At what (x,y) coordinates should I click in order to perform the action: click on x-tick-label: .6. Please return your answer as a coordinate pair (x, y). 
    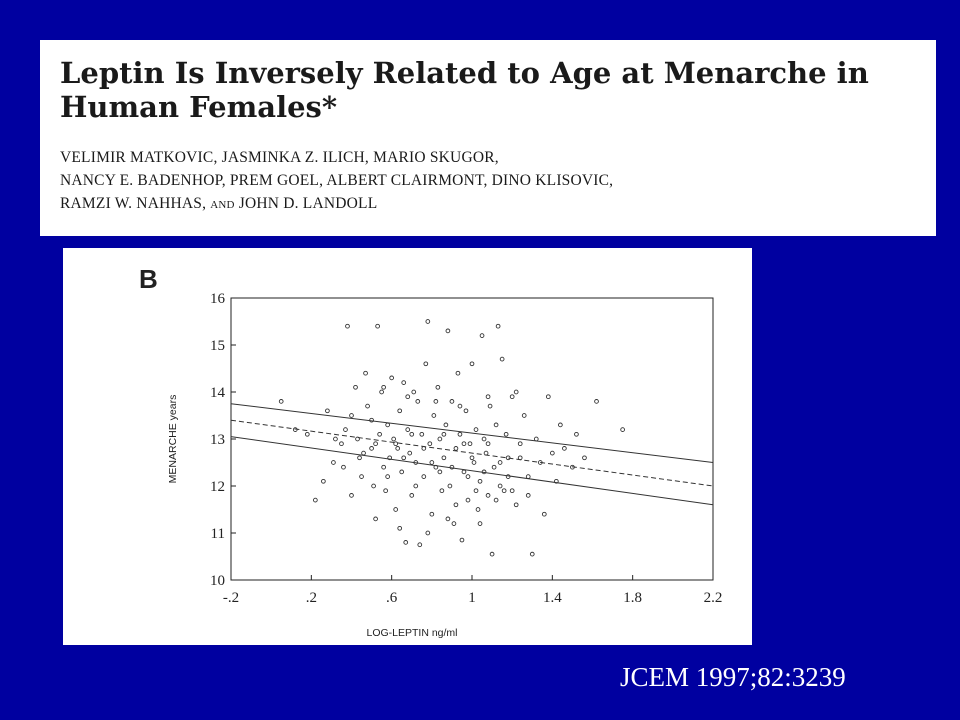
    Looking at the image, I should click on (392, 598).